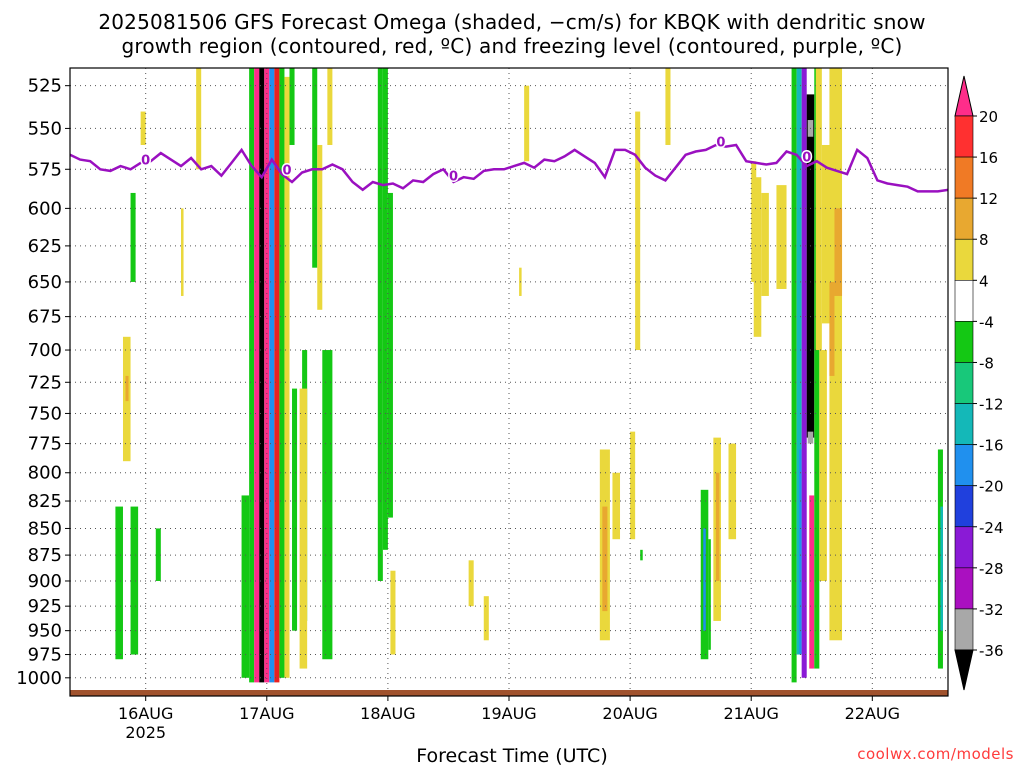 The image size is (1024, 768). Describe the element at coordinates (988, 117) in the screenshot. I see `colorbar-label: 20` at that location.